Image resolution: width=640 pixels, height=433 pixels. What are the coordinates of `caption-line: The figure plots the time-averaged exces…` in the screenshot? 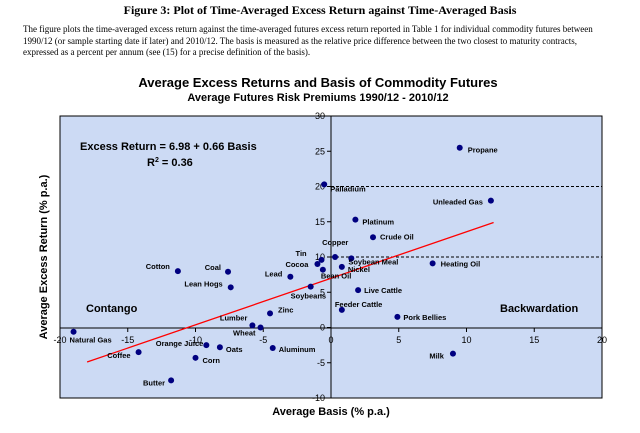 It's located at (308, 29).